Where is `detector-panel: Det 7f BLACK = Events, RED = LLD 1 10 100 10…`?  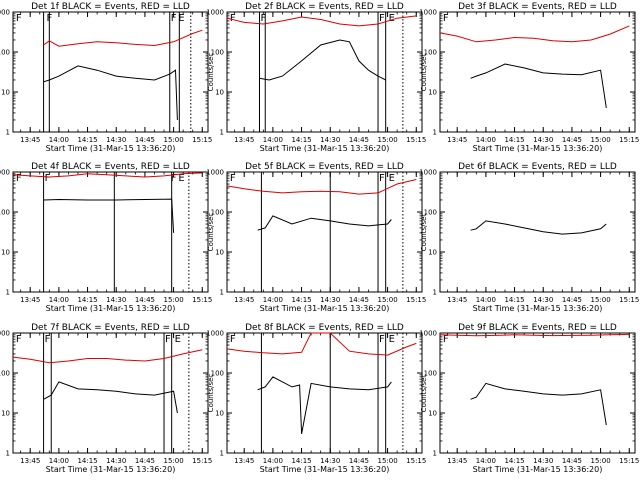 detector-panel: Det 7f BLACK = Events, RED = LLD 1 10 100 10… is located at coordinates (106, 398).